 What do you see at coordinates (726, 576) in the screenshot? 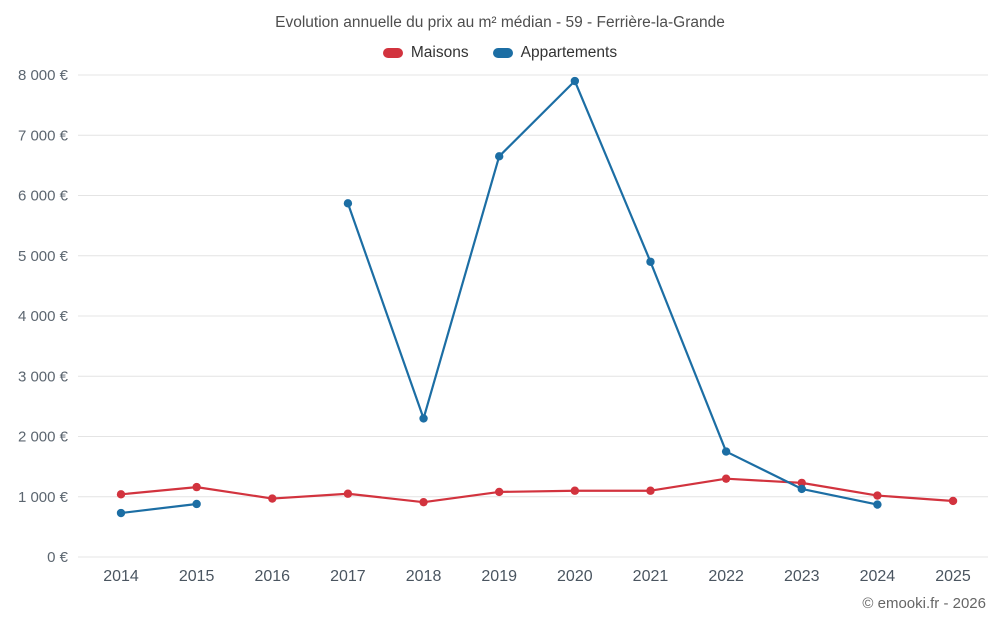
I see `xtick-label: 2022` at bounding box center [726, 576].